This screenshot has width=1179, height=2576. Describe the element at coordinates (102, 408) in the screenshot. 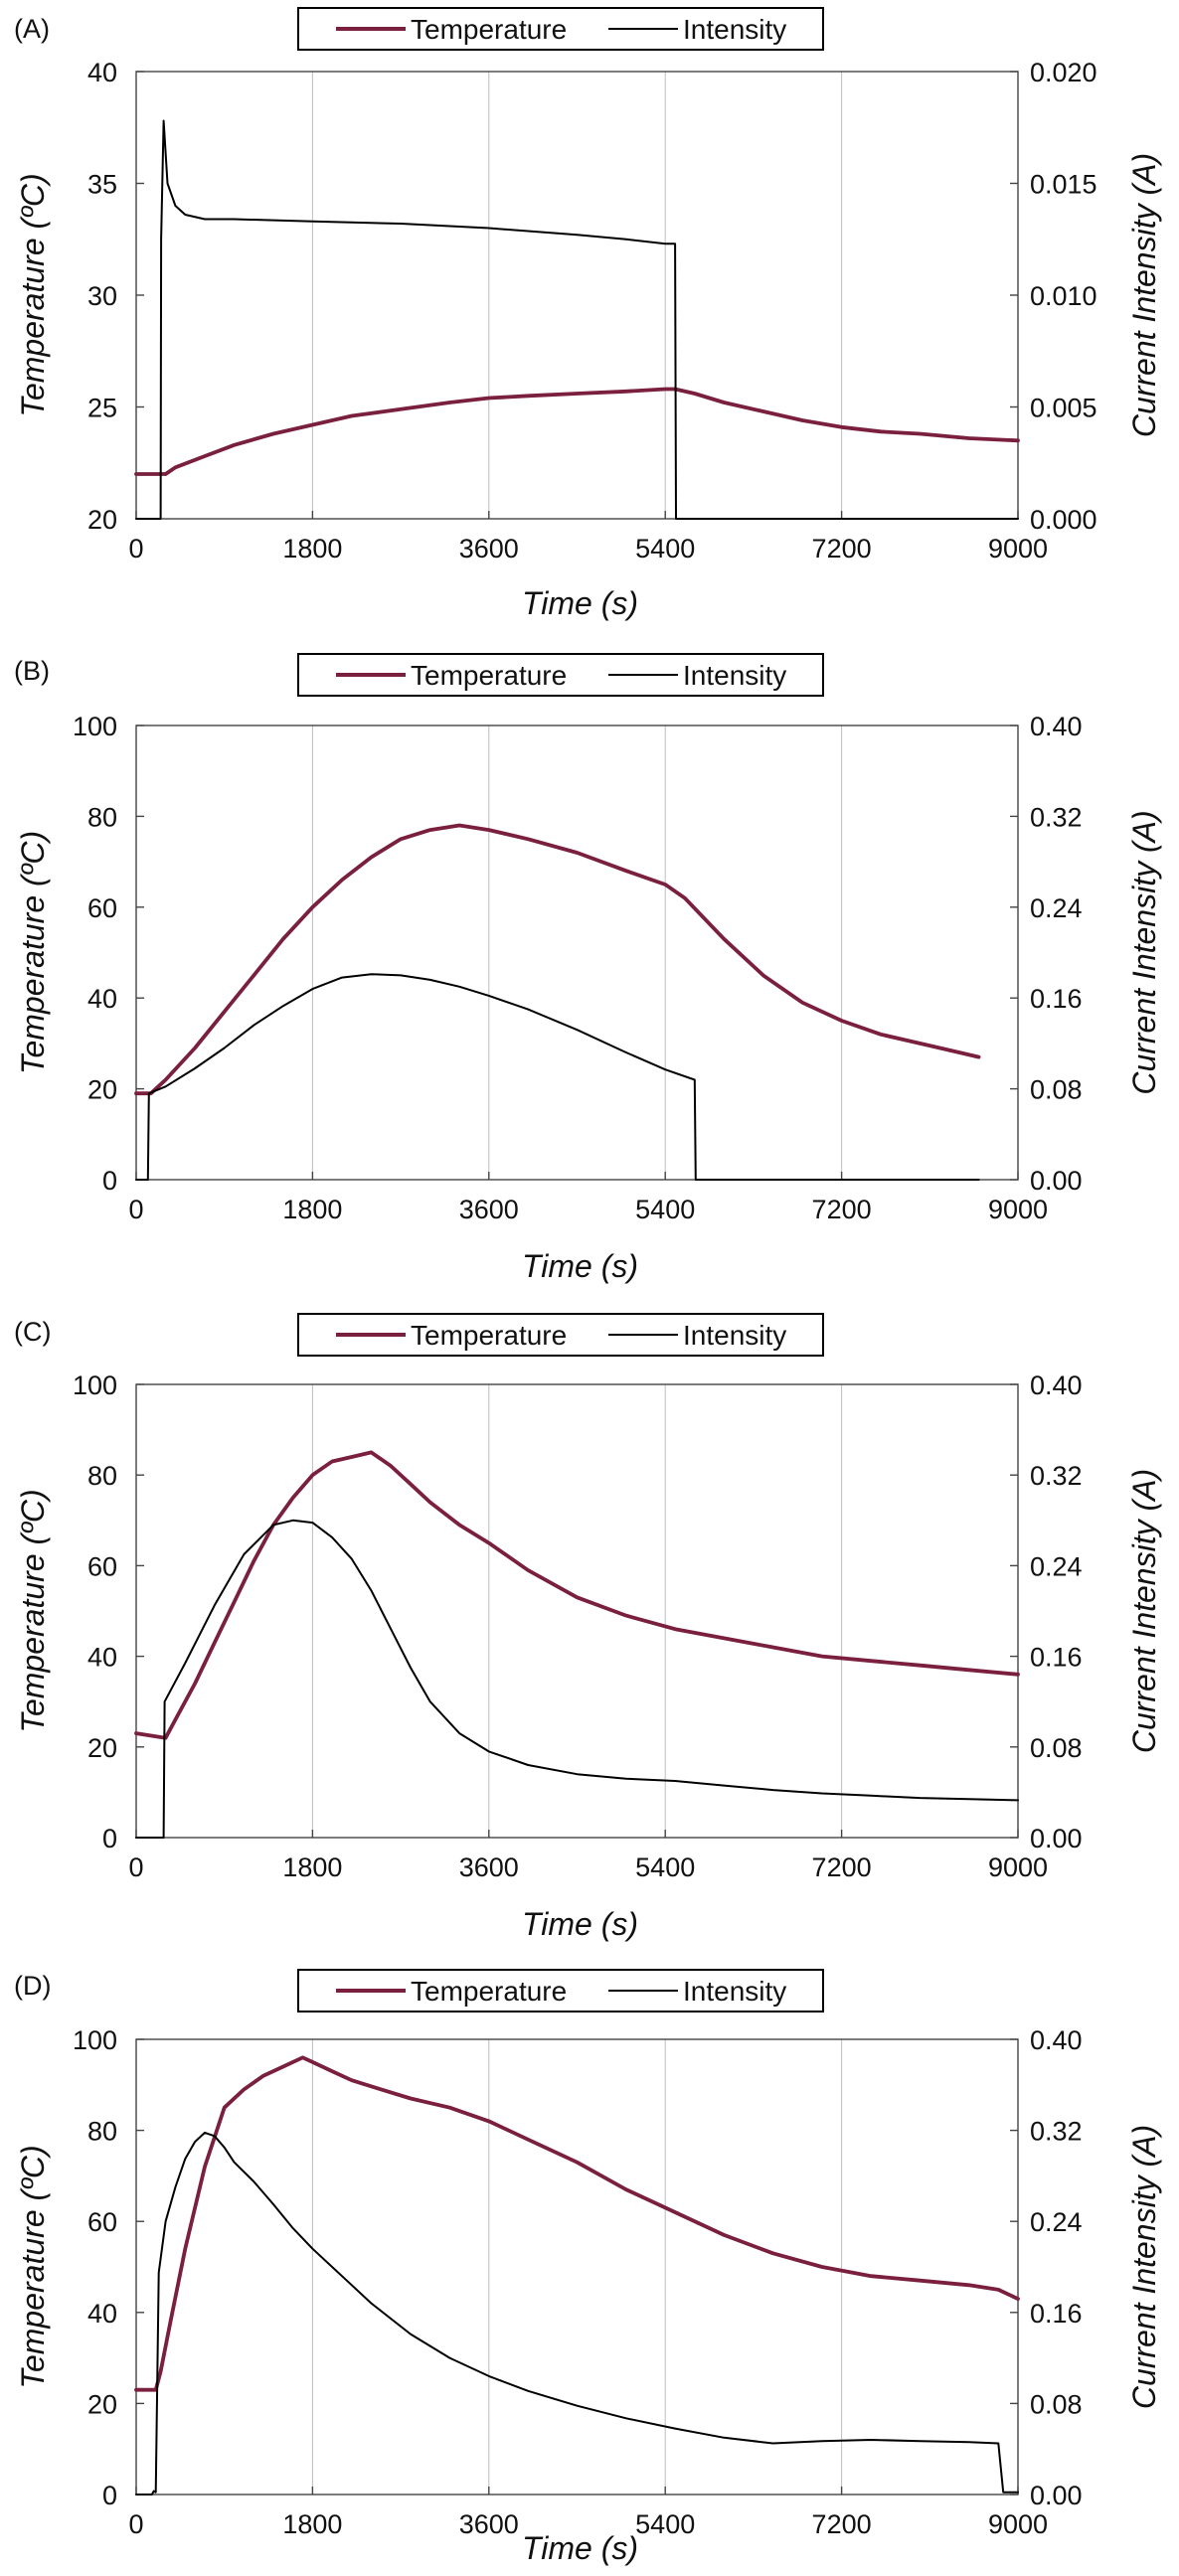

I see `y-tick-label: 25` at that location.